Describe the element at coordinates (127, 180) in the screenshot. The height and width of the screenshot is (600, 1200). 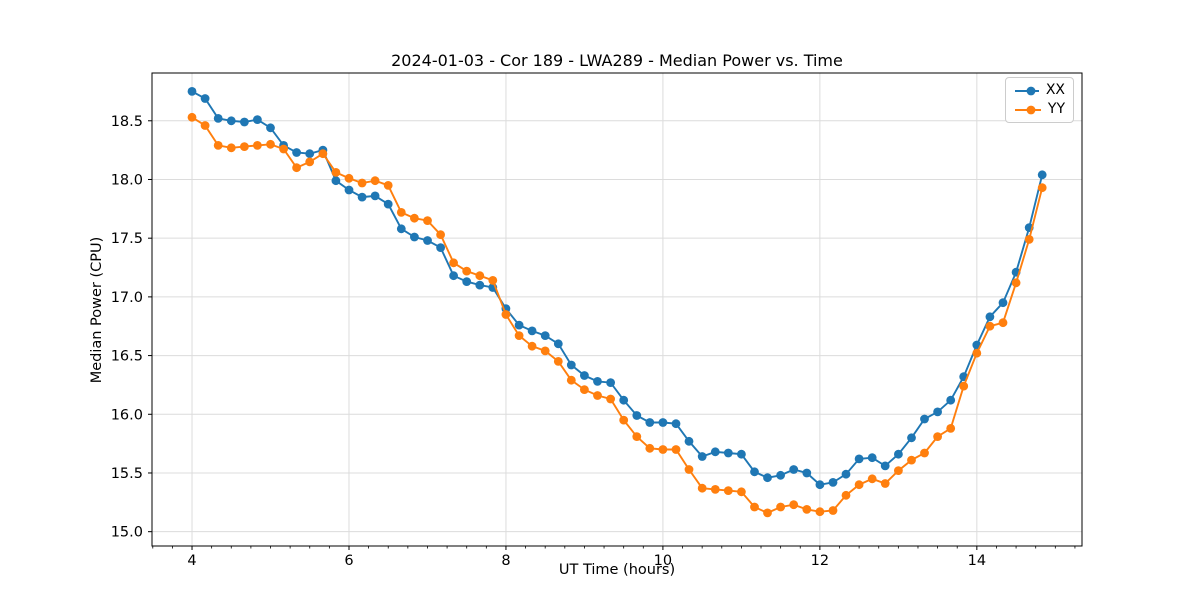
I see `y-tick-label: 18.0` at that location.